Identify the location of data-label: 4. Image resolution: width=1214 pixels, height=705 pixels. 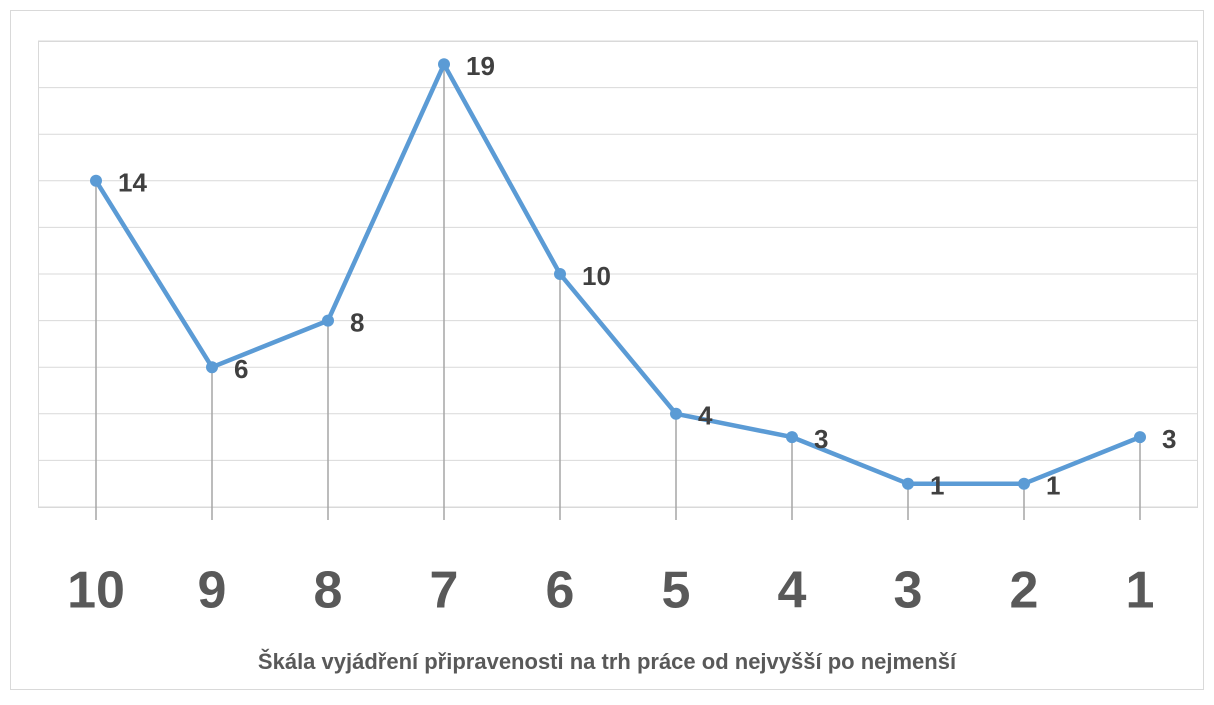
(705, 416).